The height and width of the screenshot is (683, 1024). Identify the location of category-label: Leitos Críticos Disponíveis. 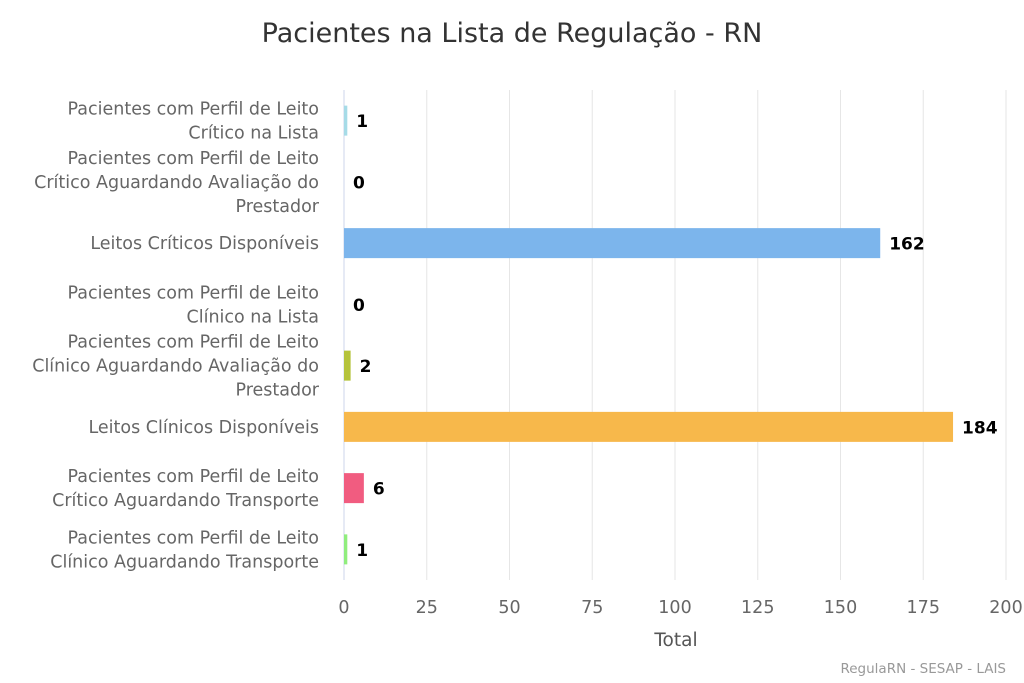
(204, 244).